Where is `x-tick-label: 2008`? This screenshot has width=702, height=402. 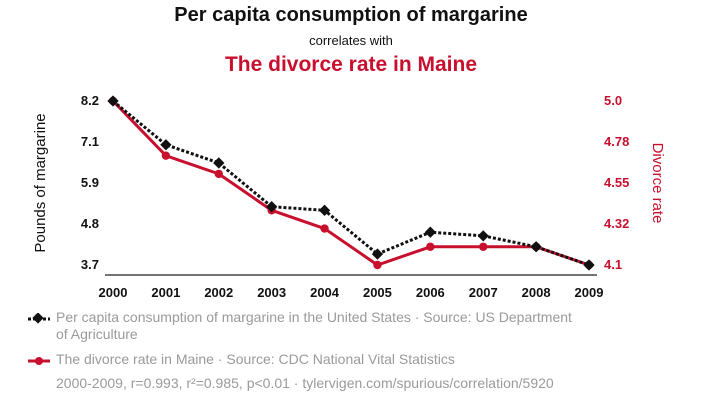 x-tick-label: 2008 is located at coordinates (536, 292).